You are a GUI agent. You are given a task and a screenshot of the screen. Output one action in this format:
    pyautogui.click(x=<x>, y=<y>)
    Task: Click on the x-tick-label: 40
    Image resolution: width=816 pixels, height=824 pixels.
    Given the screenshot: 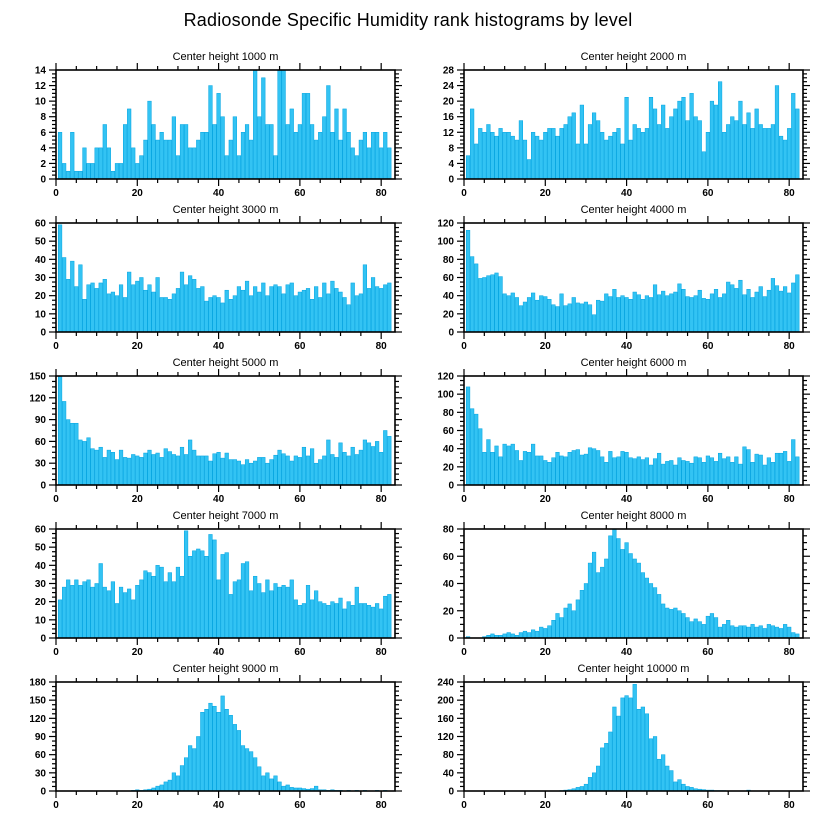 What is the action you would take?
    pyautogui.click(x=627, y=804)
    